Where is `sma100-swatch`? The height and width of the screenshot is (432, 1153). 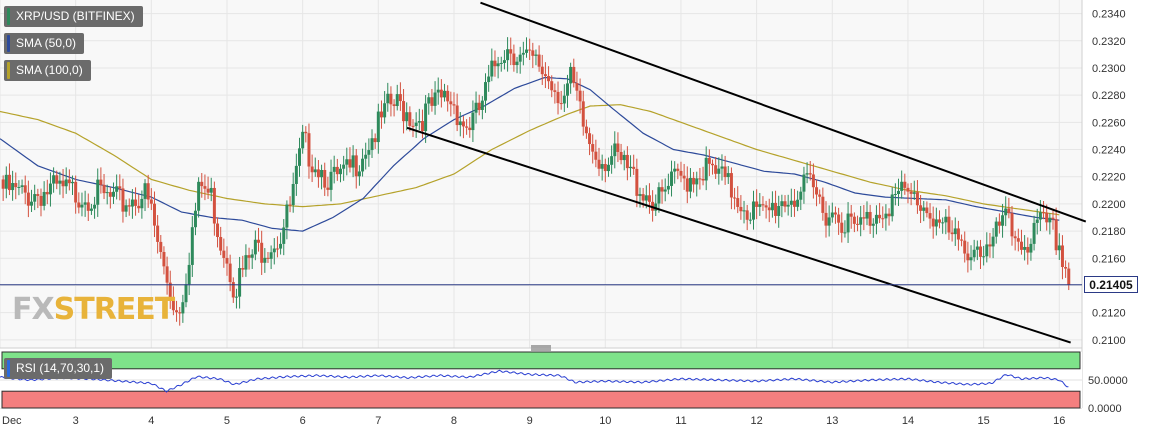 sma100-swatch is located at coordinates (8, 70).